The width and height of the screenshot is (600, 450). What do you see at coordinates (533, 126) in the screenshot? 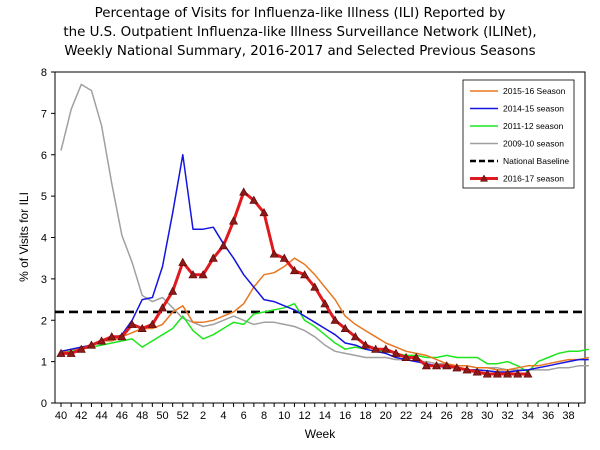
I see `legend-label: 2011-12 season` at bounding box center [533, 126].